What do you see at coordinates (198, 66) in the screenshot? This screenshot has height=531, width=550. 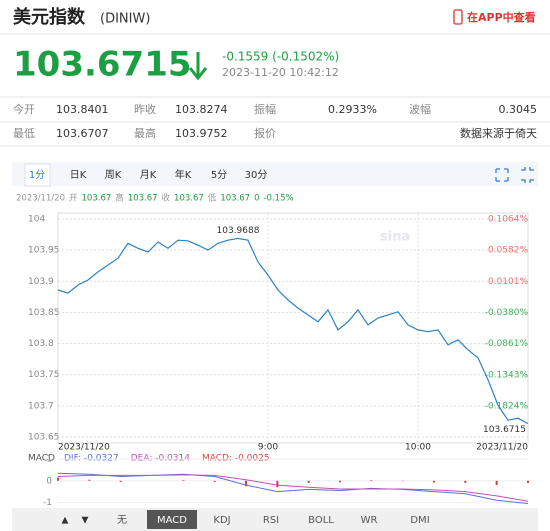 I see `down-arrow` at bounding box center [198, 66].